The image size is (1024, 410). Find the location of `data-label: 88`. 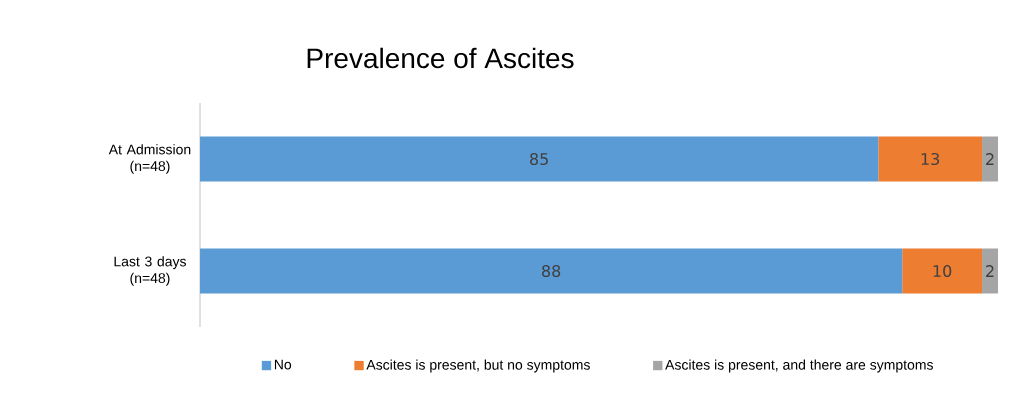

data-label: 88 is located at coordinates (551, 271).